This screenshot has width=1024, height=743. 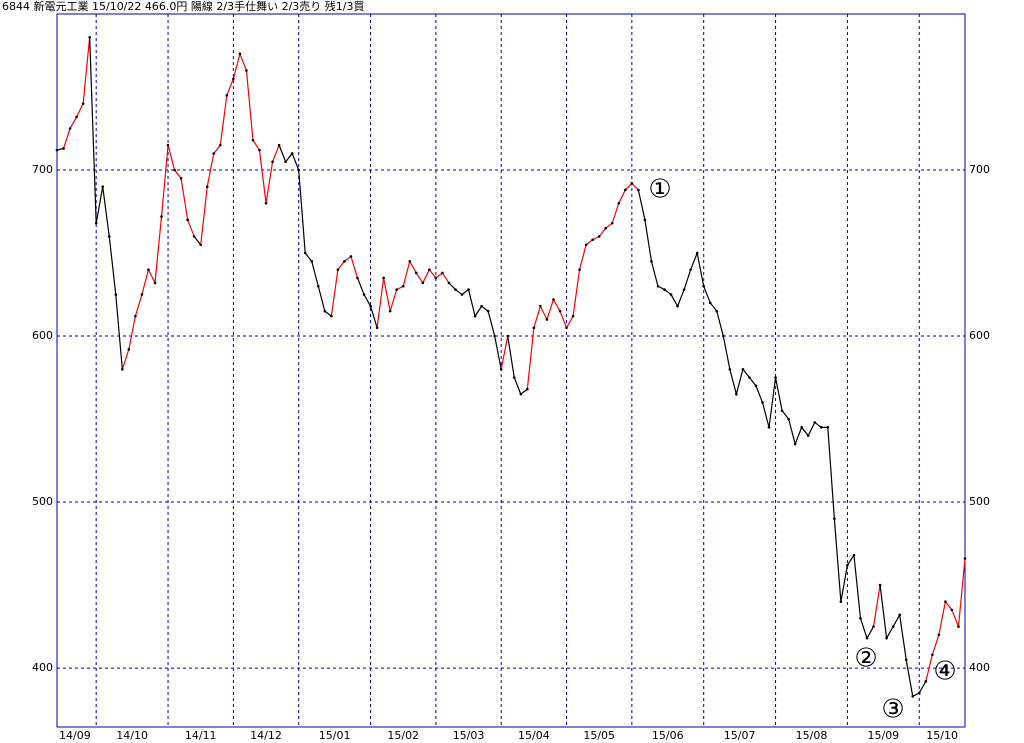 What do you see at coordinates (892, 710) in the screenshot?
I see `annotation: ③` at bounding box center [892, 710].